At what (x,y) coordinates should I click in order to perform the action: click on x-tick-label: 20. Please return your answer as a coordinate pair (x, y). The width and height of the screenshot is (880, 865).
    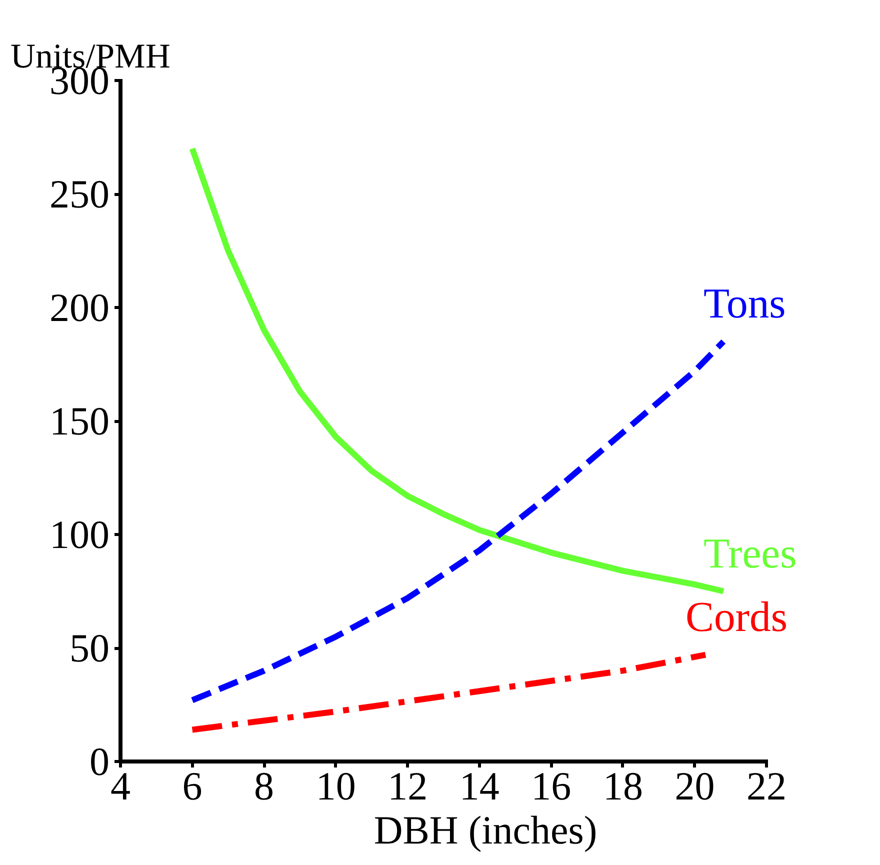
    Looking at the image, I should click on (694, 786).